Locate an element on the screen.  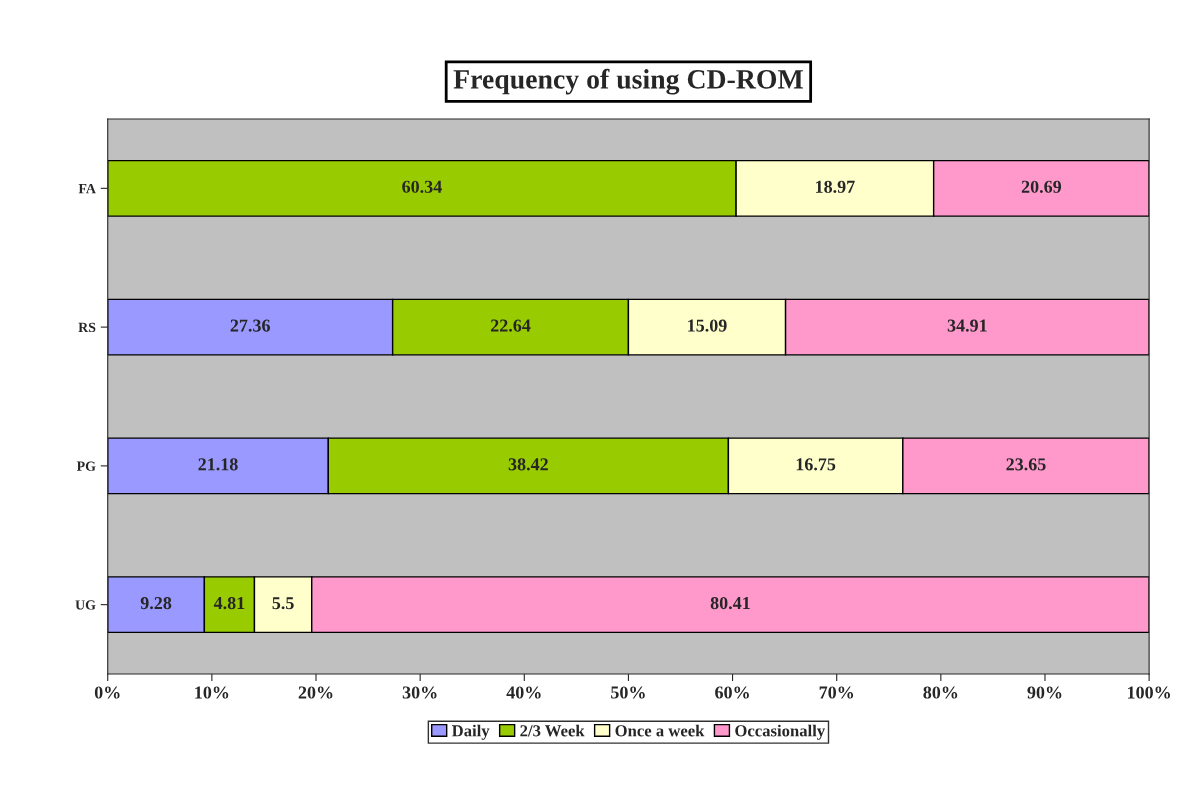
x-tick-label: 90% is located at coordinates (1044, 692).